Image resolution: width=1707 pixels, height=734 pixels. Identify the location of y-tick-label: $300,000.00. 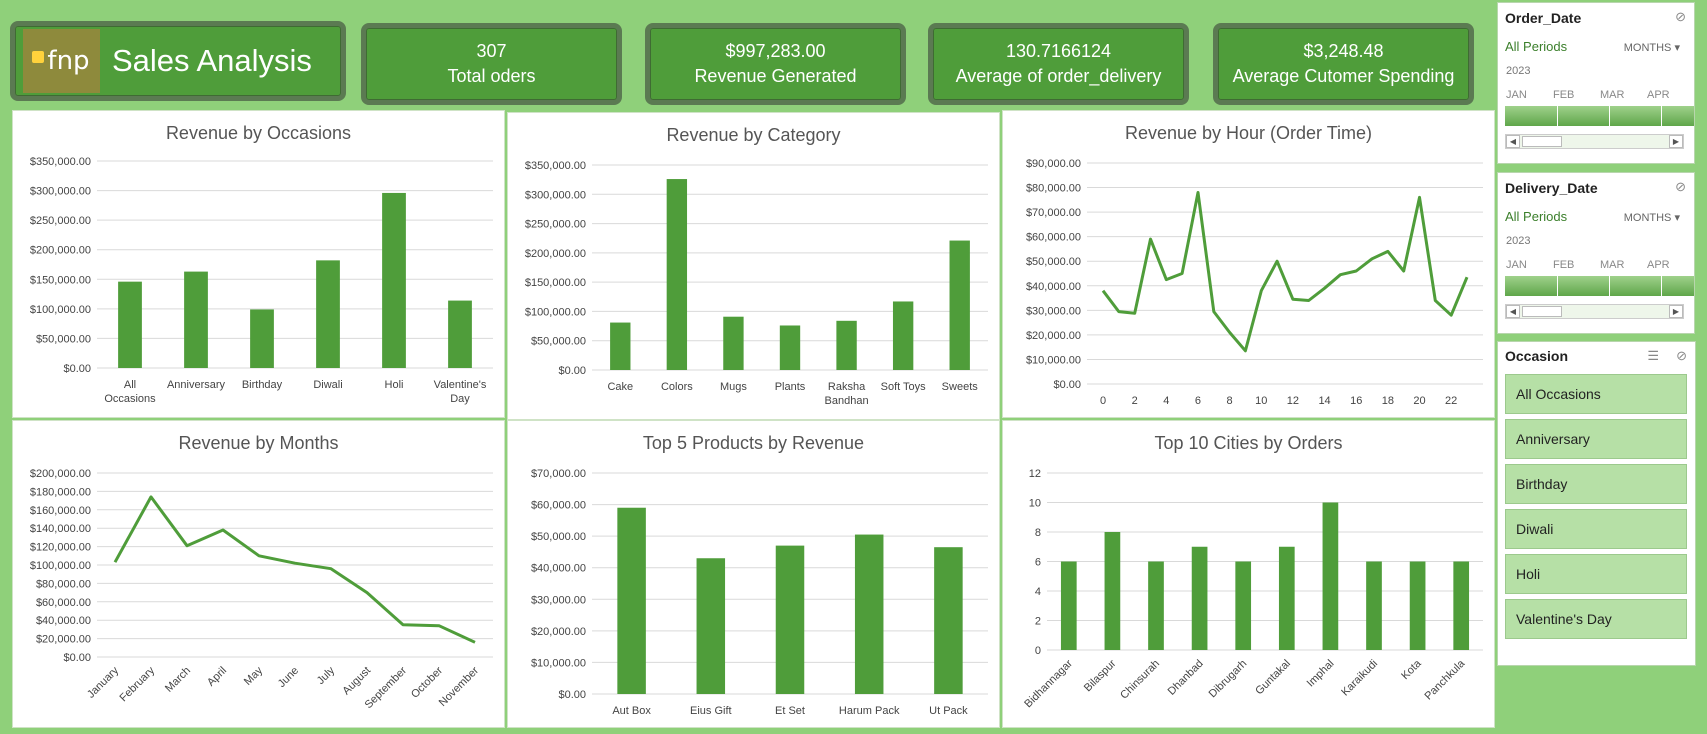
(60, 192).